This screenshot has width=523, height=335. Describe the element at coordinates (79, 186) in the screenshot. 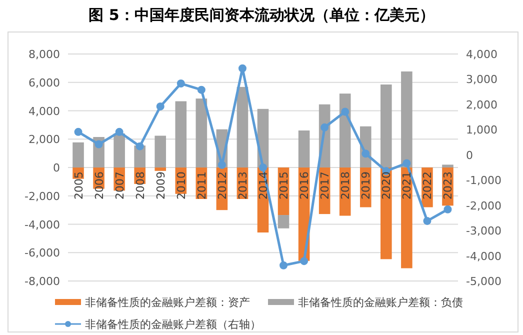

I see `x-tick-label: 2005` at that location.